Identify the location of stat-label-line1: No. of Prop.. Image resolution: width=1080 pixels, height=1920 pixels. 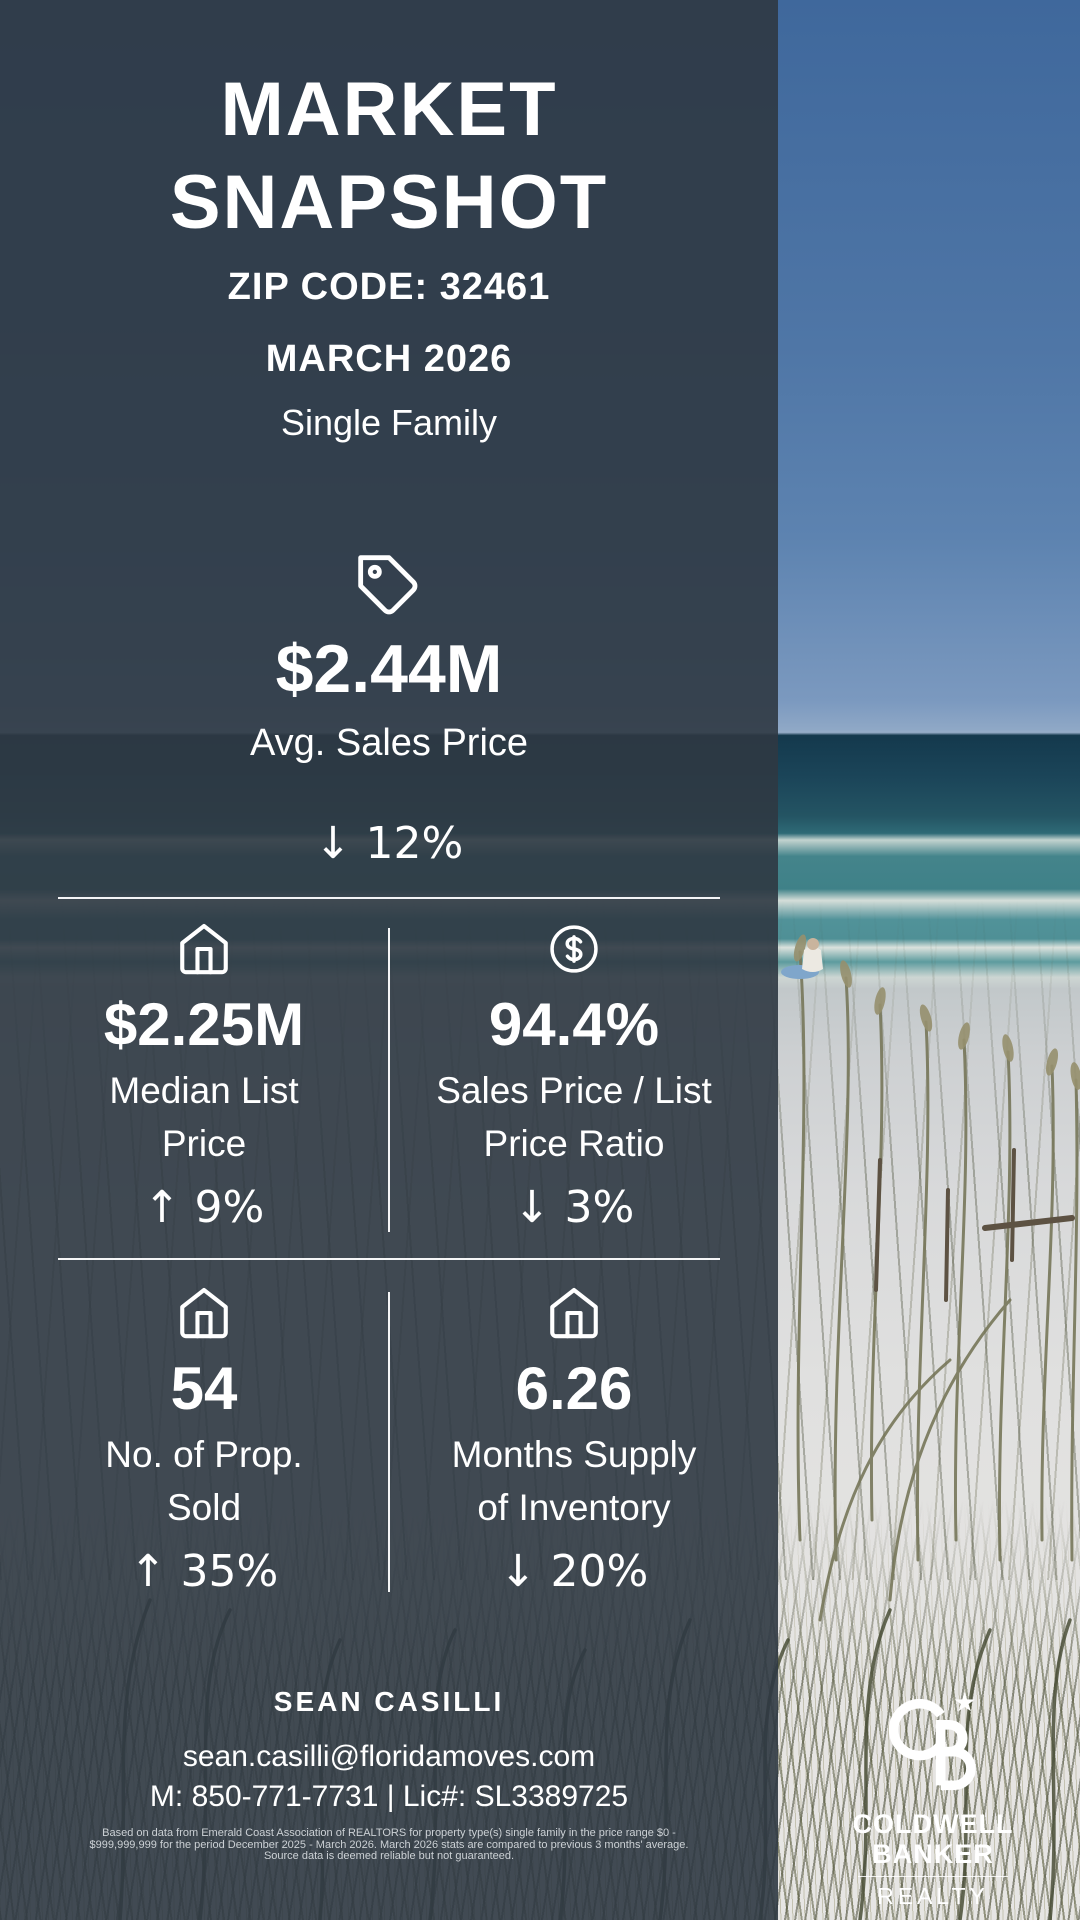
(204, 1454).